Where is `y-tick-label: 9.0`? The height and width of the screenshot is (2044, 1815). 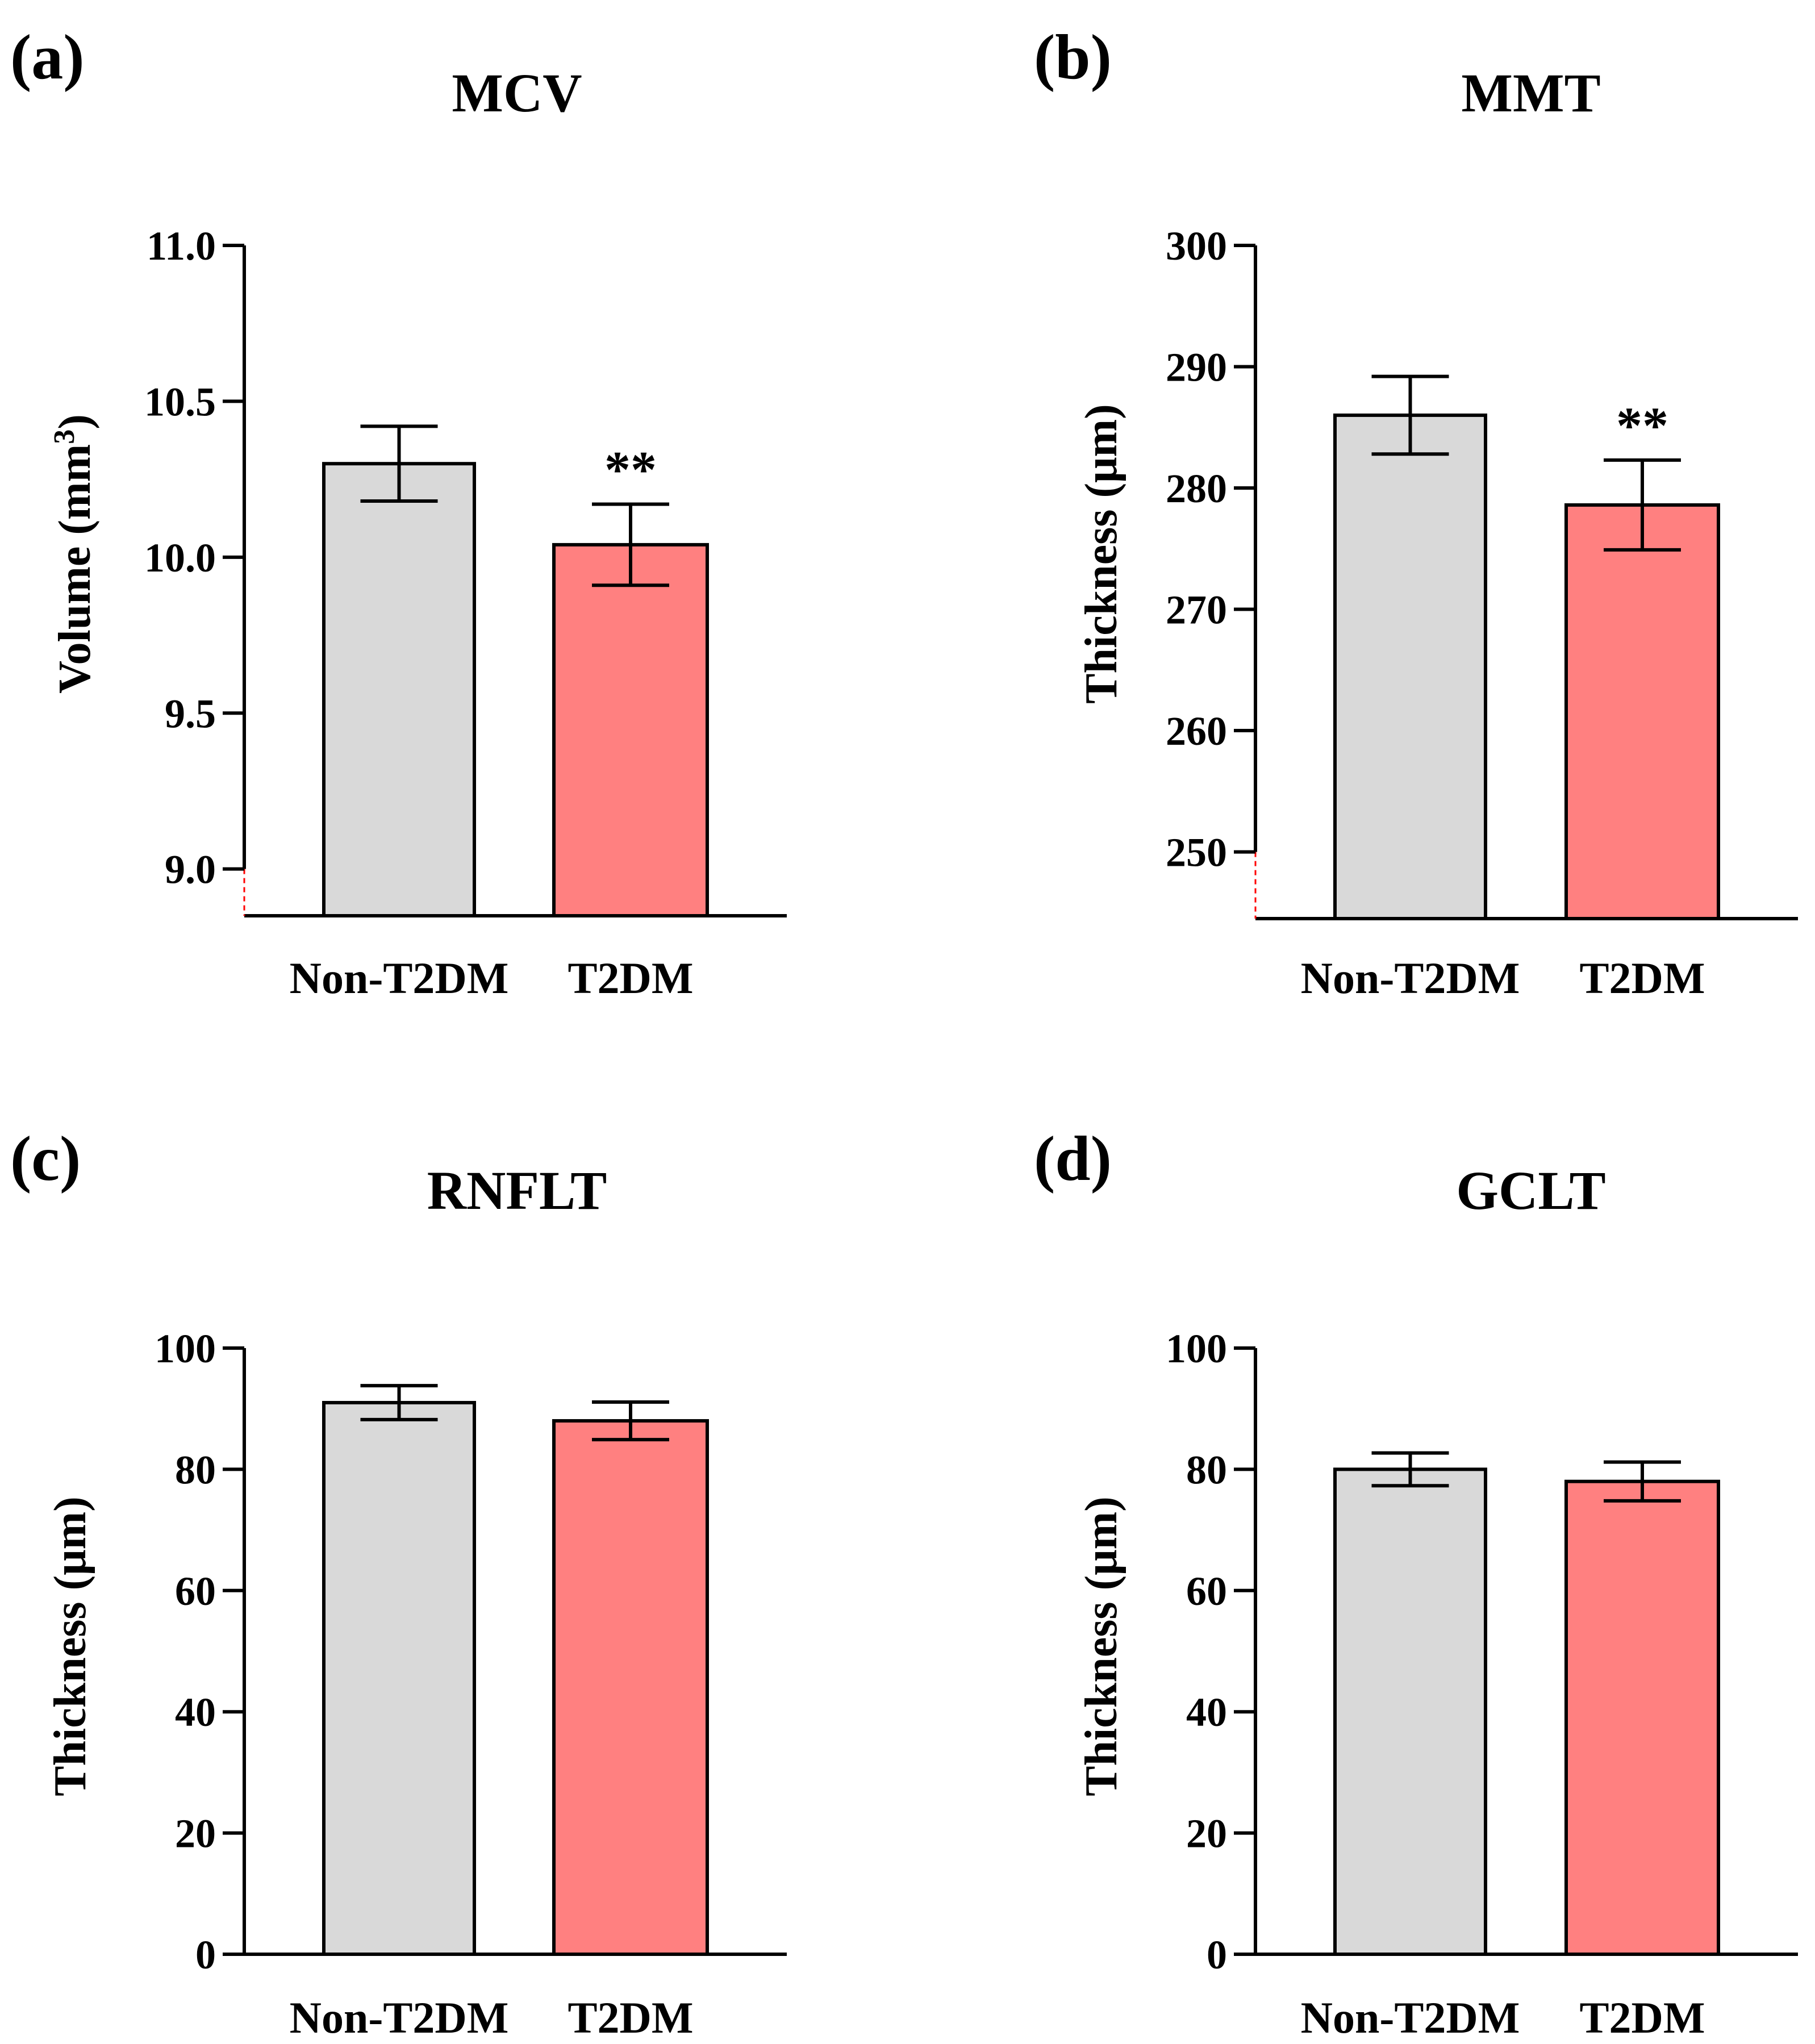
y-tick-label: 9.0 is located at coordinates (190, 869).